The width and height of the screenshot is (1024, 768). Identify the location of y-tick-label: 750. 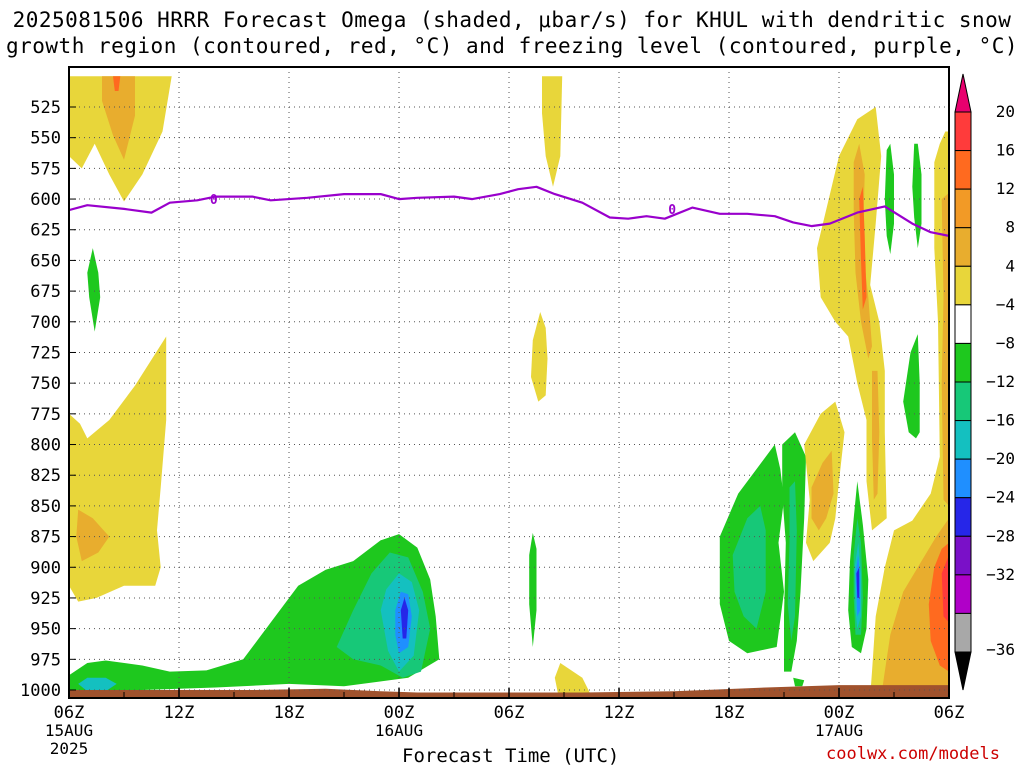
(45, 384).